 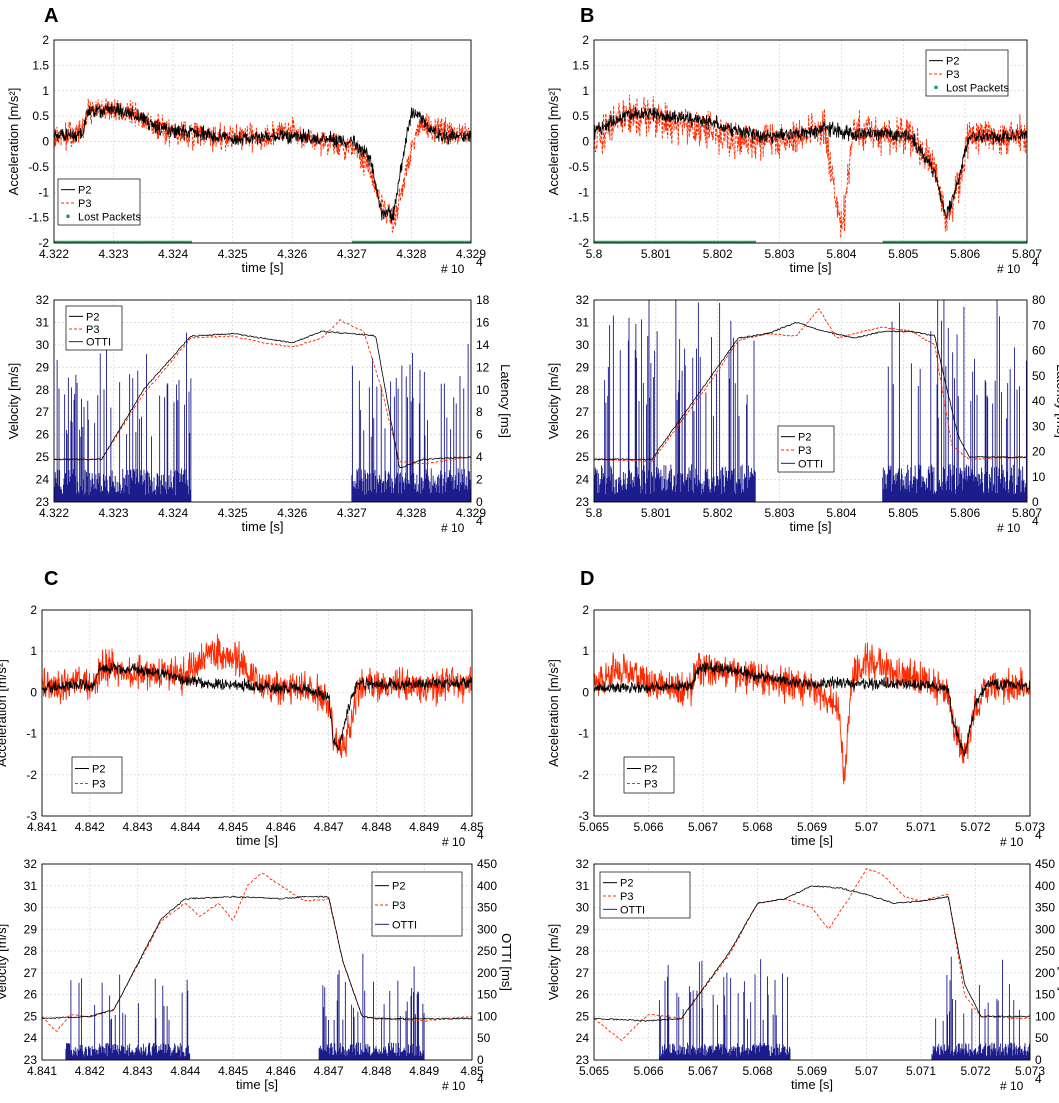 I want to click on x-tick-label: 5.072, so click(x=975, y=827).